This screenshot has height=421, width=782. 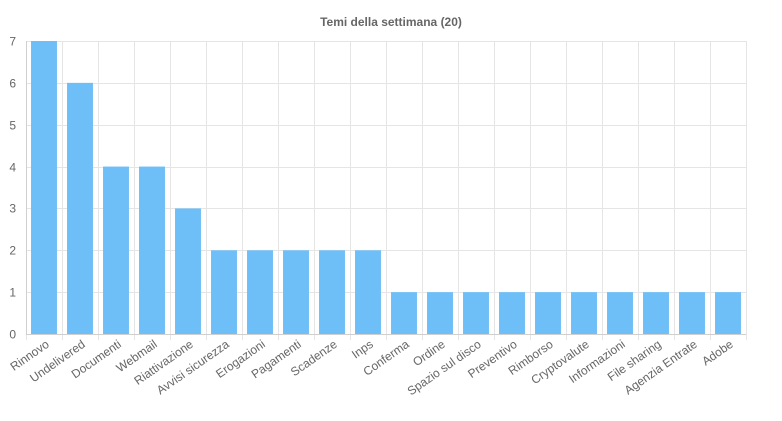 What do you see at coordinates (12, 251) in the screenshot?
I see `y-tick-label: 2` at bounding box center [12, 251].